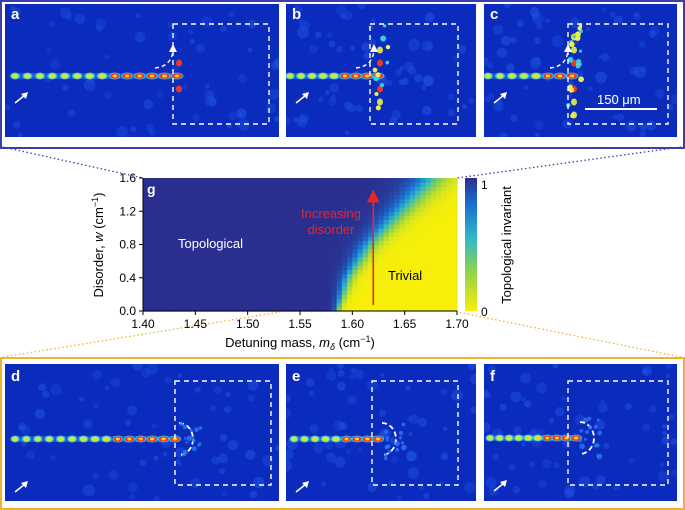  What do you see at coordinates (65, 76) in the screenshot?
I see `spot` at bounding box center [65, 76].